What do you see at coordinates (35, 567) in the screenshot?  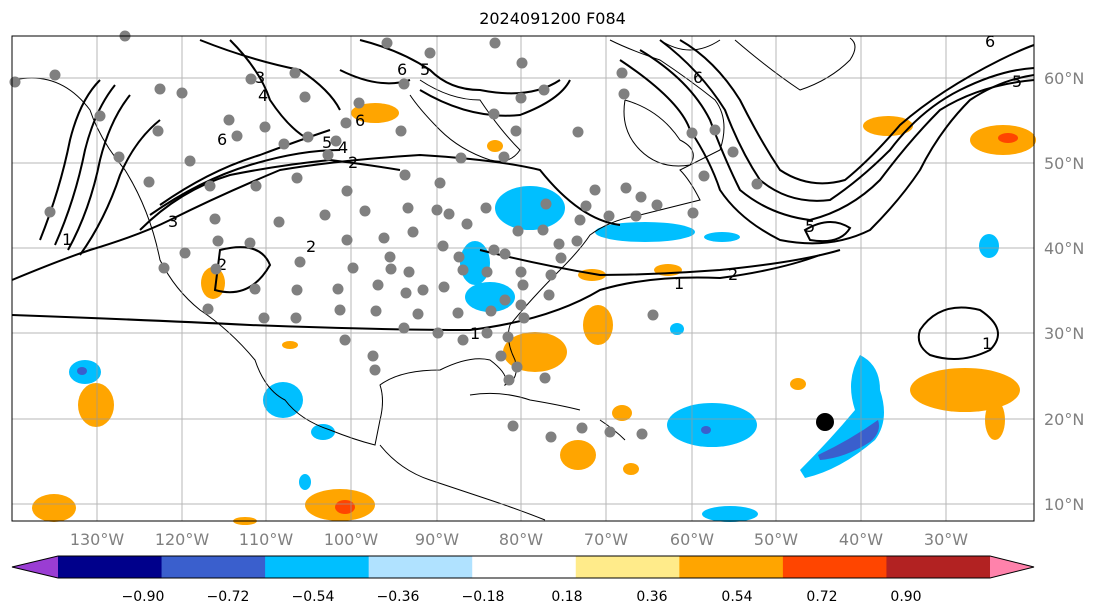 I see `colorbar-extend-low` at bounding box center [35, 567].